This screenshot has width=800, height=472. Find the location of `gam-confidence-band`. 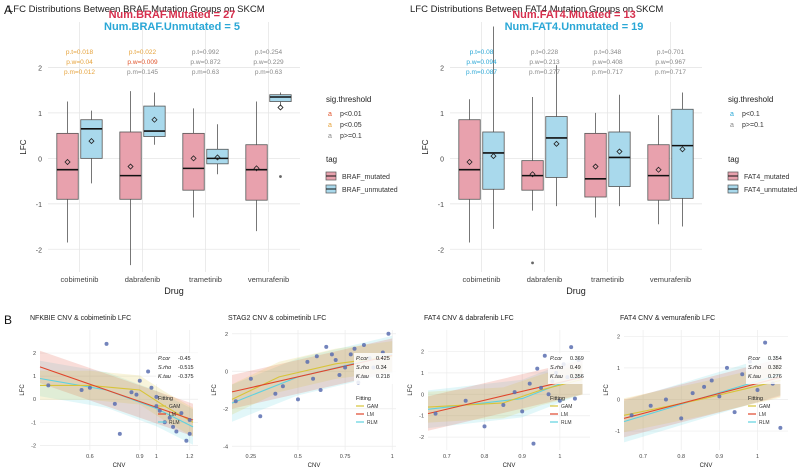

gam-confidence-band is located at coordinates (116, 403).